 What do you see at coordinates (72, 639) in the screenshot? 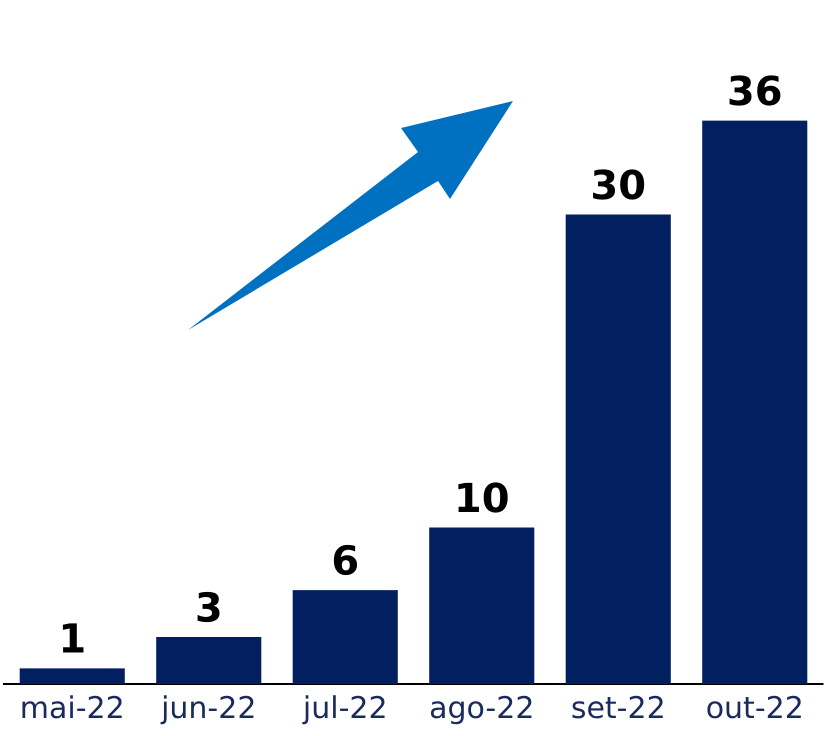
I see `data-label: 1` at bounding box center [72, 639].